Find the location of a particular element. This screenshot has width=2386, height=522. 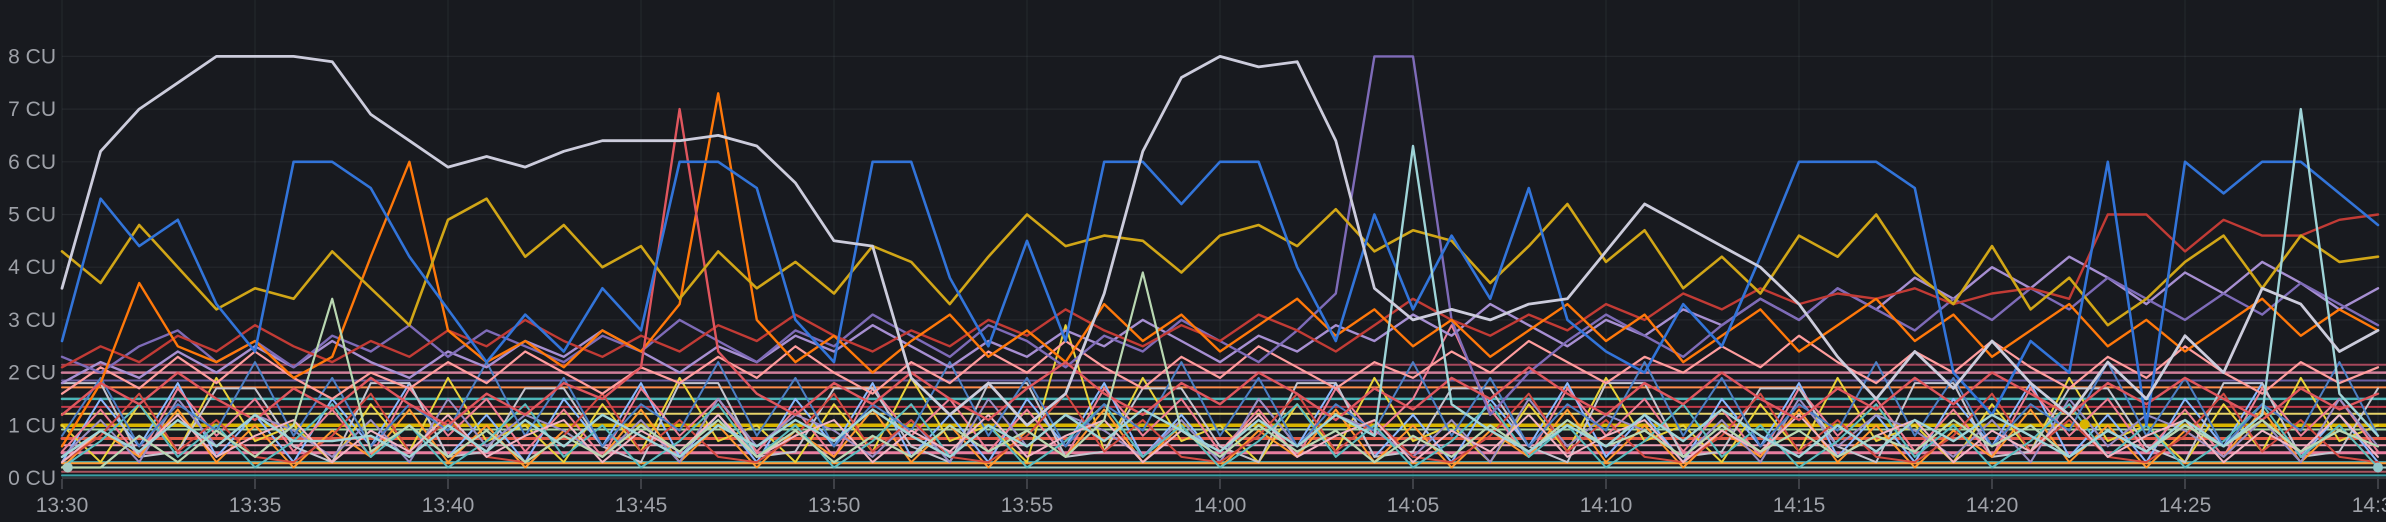

x-axis-tick-label: 14:25 is located at coordinates (2185, 505).